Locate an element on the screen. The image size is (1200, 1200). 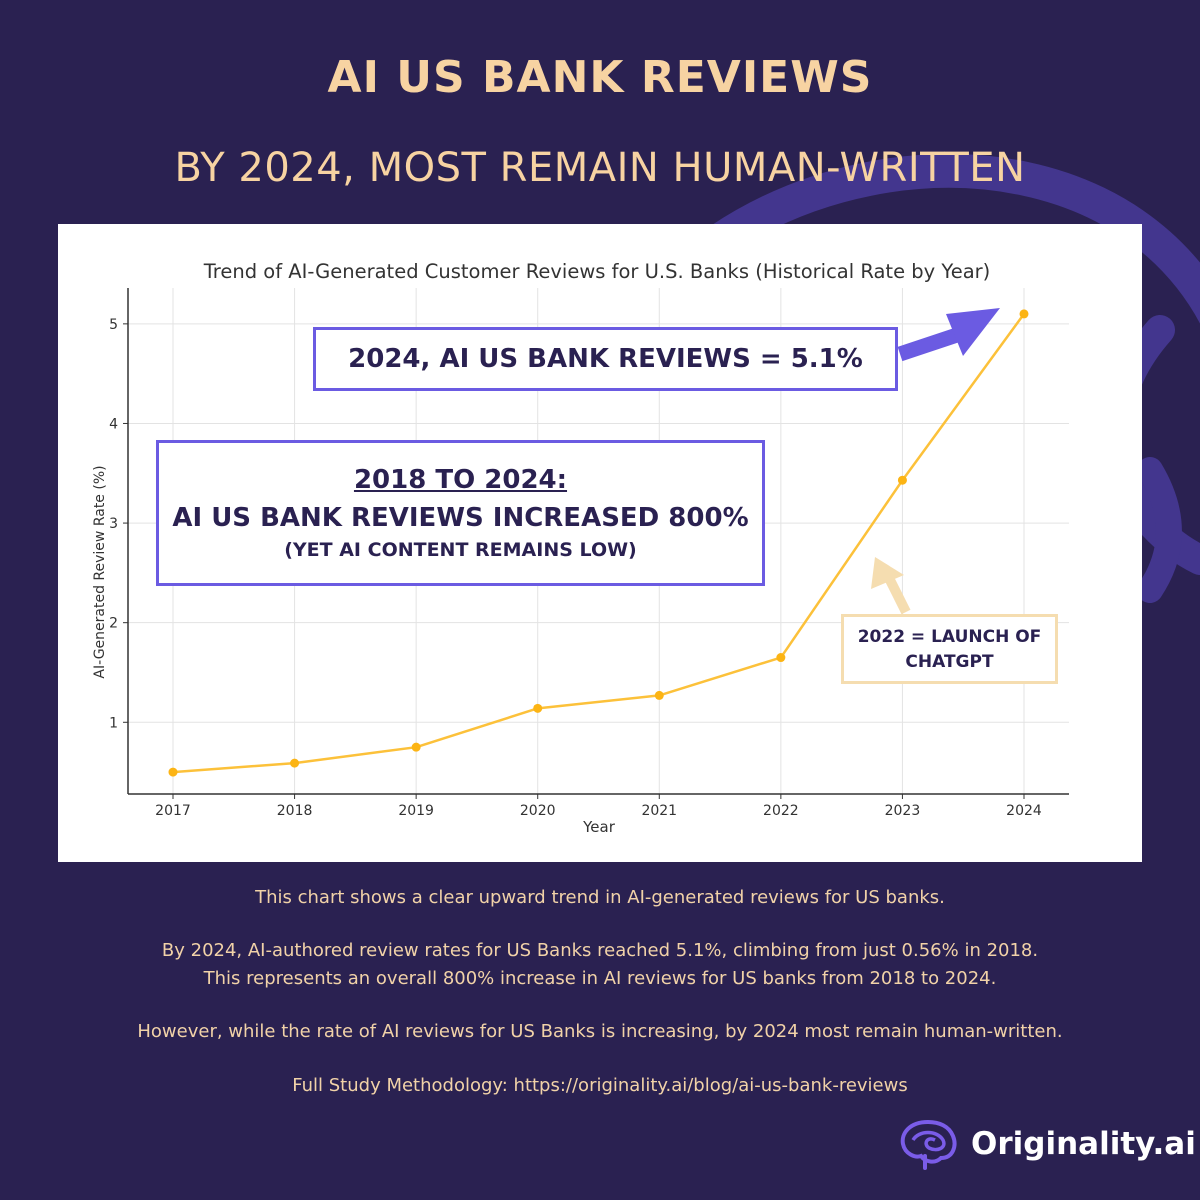
x-axis-label: Year is located at coordinates (599, 827).